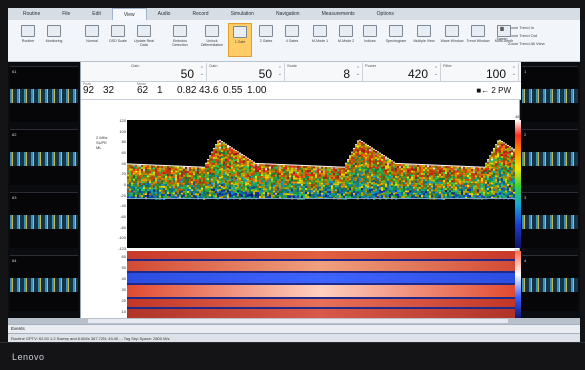 The image size is (585, 370). What do you see at coordinates (452, 40) in the screenshot?
I see `ribbon-wave-button: Wave Window` at bounding box center [452, 40].